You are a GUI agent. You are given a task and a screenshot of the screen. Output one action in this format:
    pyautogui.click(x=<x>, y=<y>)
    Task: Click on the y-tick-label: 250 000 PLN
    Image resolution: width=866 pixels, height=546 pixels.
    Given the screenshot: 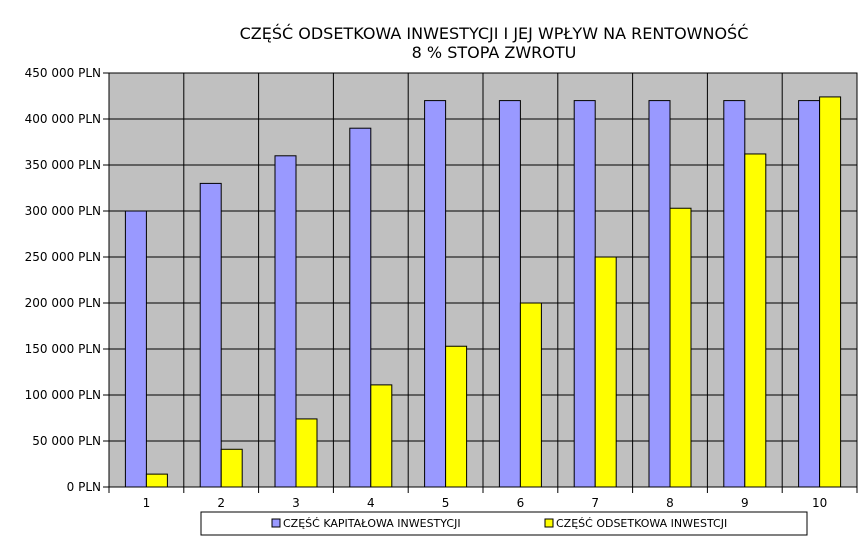 What is the action you would take?
    pyautogui.click(x=63, y=257)
    